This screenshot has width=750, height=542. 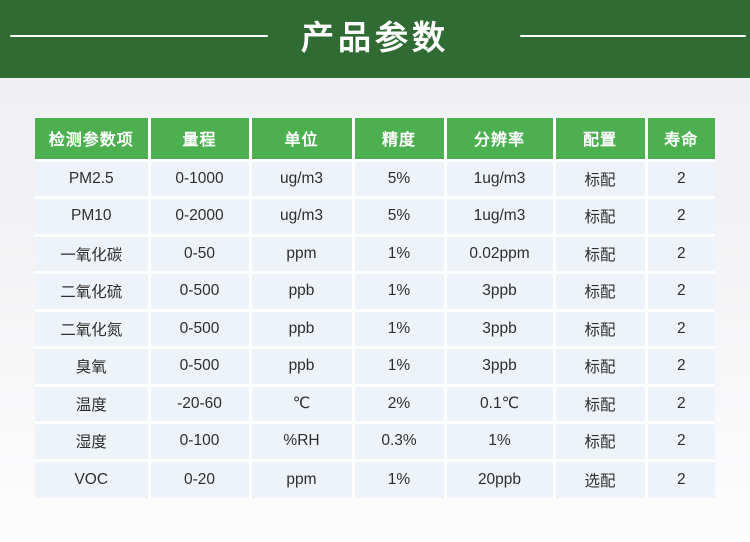 I want to click on table-row: VOC 0-20 ppm 1% 20ppb 选配 2, so click(x=375, y=478).